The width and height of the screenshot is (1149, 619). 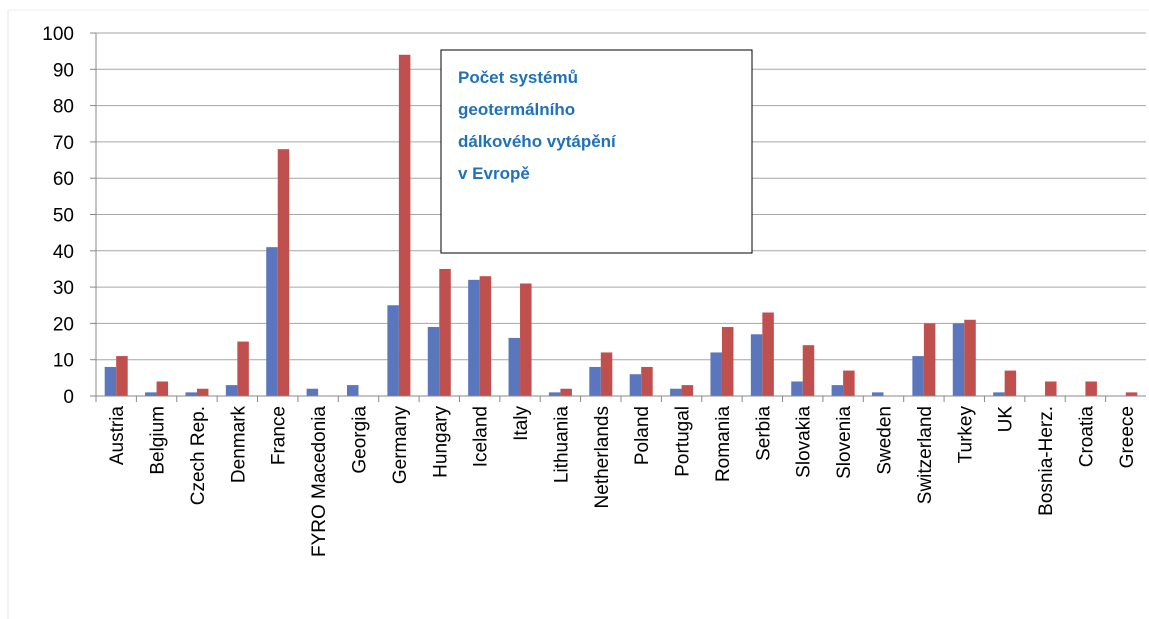 What do you see at coordinates (238, 445) in the screenshot?
I see `x-tick-label: Denmark` at bounding box center [238, 445].